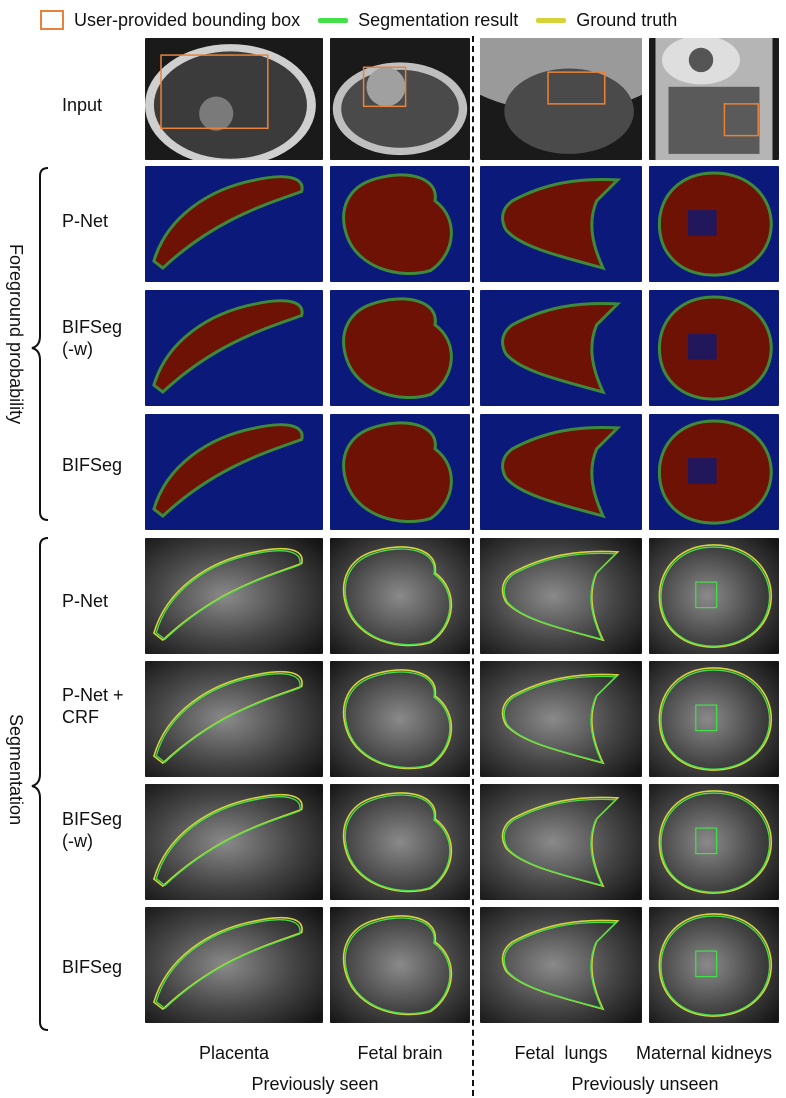 The width and height of the screenshot is (786, 1098). What do you see at coordinates (561, 1053) in the screenshot?
I see `col-label-fetal-lungs: Fetal lungs` at bounding box center [561, 1053].